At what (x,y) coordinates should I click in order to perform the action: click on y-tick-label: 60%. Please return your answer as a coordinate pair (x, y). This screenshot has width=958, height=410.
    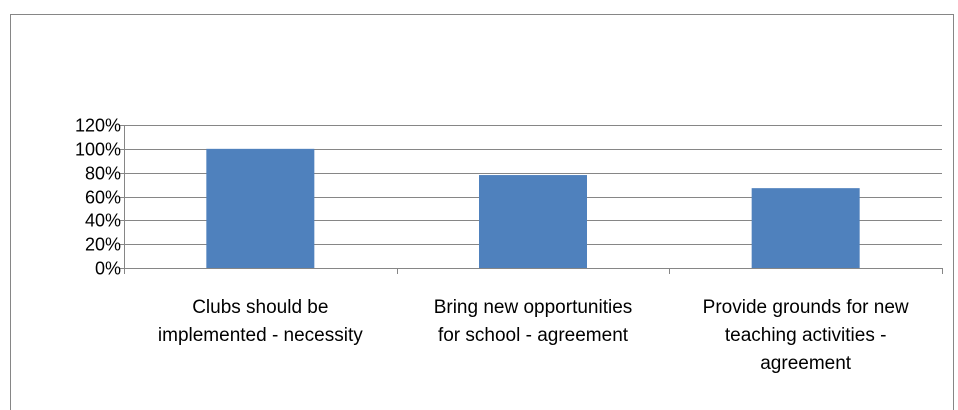
    Looking at the image, I should click on (103, 198).